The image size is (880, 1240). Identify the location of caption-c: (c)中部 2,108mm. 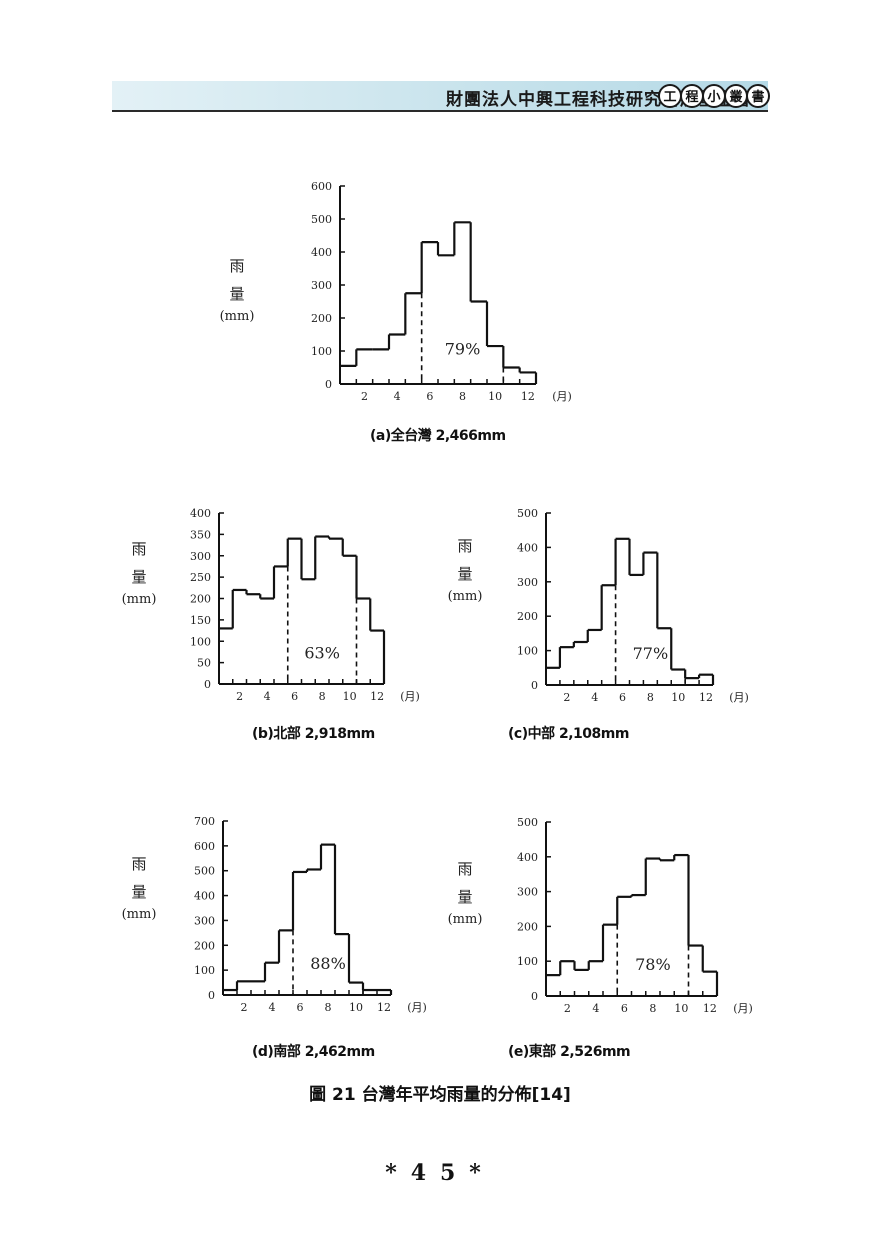
(568, 734).